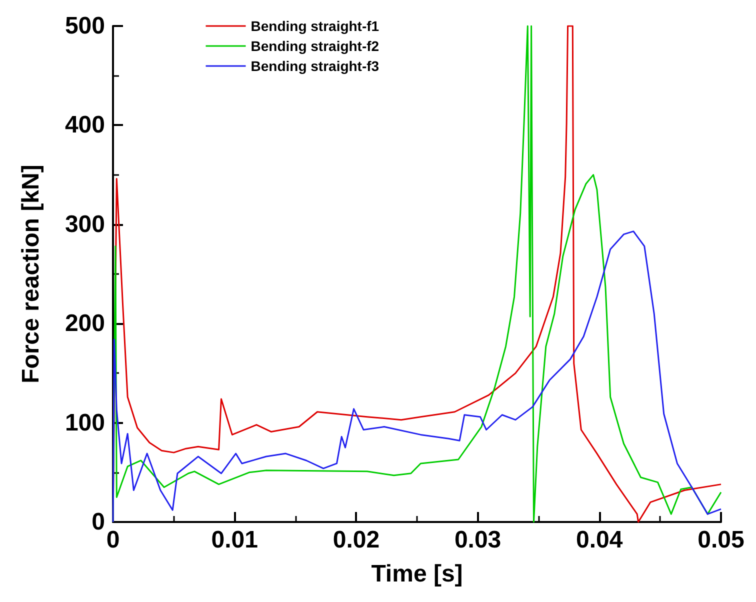  Describe the element at coordinates (84, 224) in the screenshot. I see `y-tick-label: 300` at that location.